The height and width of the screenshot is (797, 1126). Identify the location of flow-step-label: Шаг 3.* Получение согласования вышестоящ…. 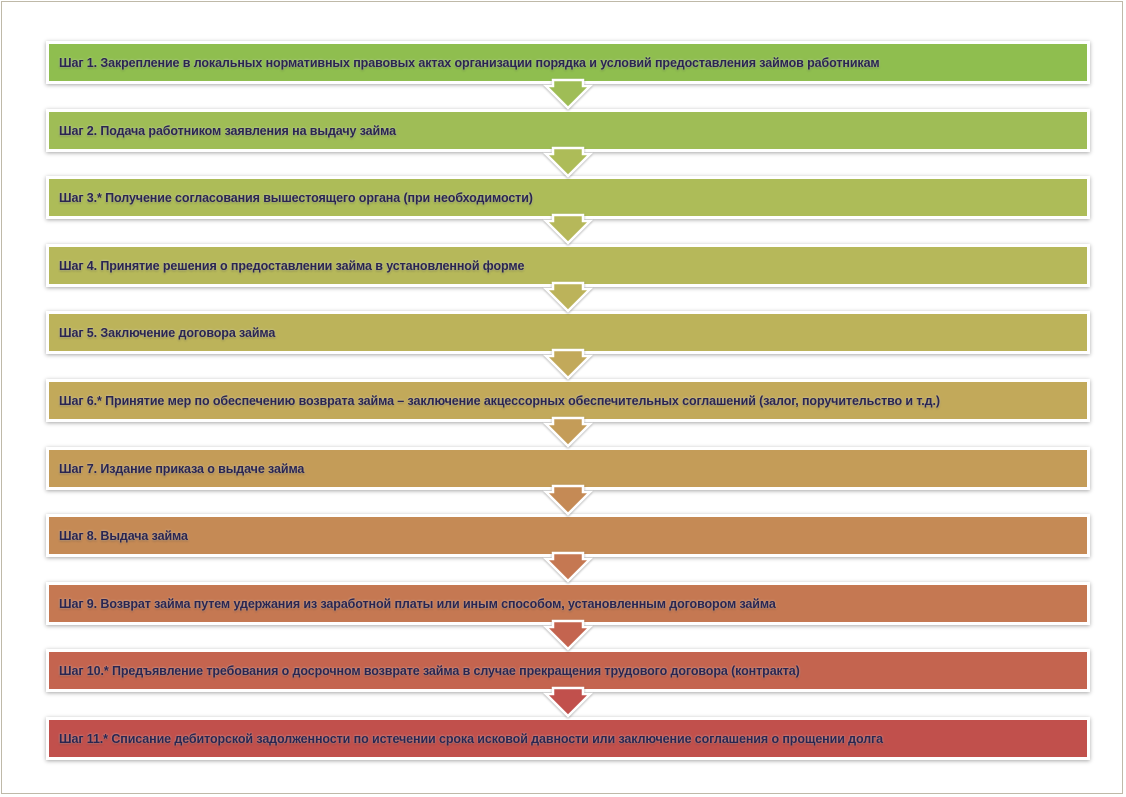
(296, 197).